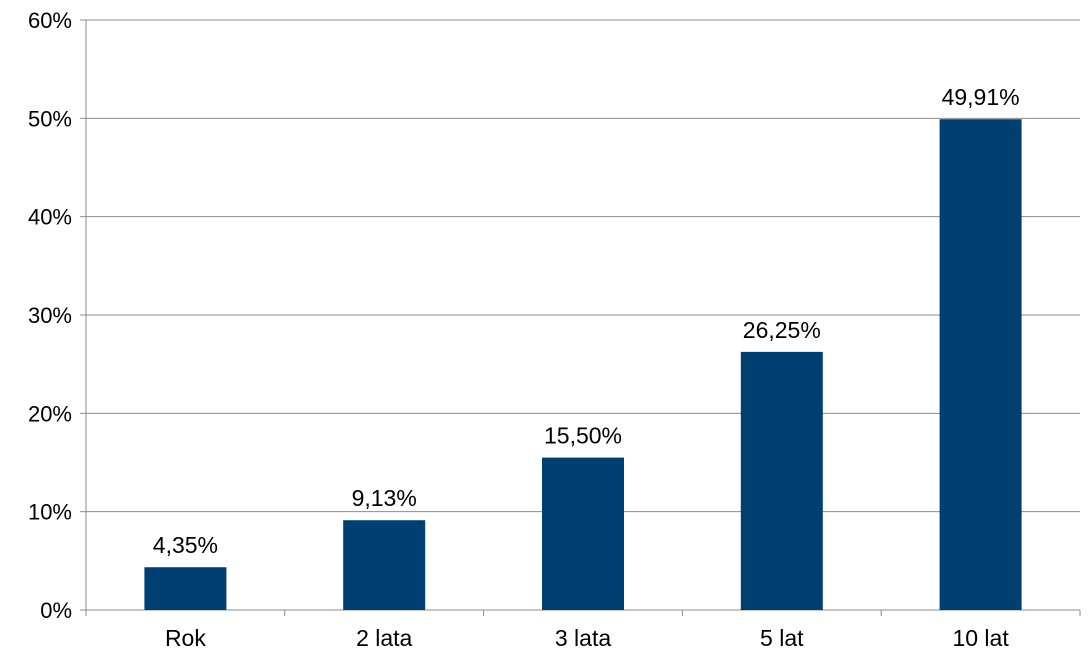 The width and height of the screenshot is (1090, 660). I want to click on x-axis-category-labels: Rok 2 lata 3 lata 5 lat 10 lat, so click(587, 638).